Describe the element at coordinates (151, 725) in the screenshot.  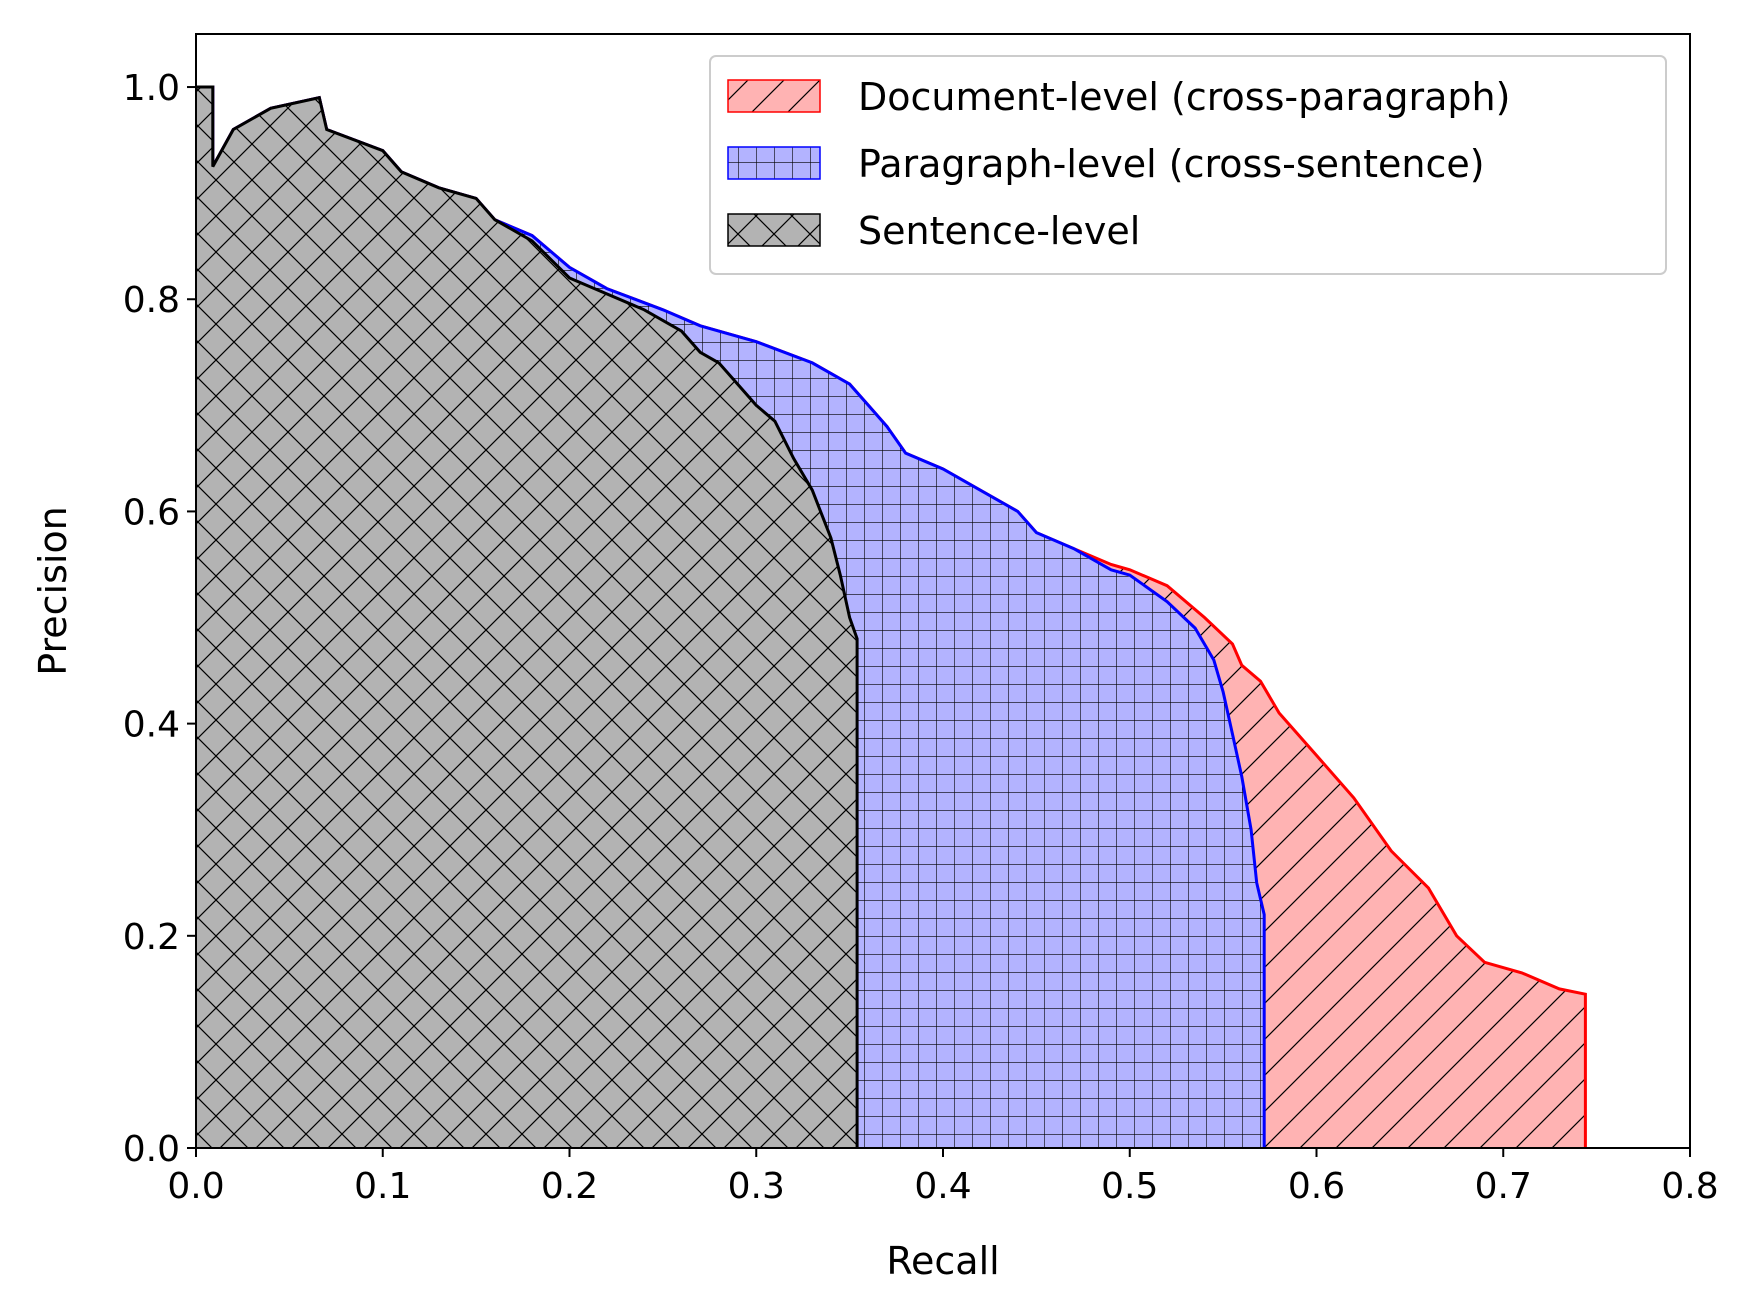
I see `y-tick-label: 0.4` at that location.